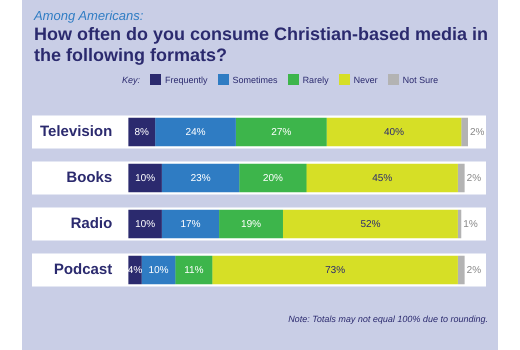 This screenshot has height=350, width=520. I want to click on legend-label: Not Sure, so click(420, 79).